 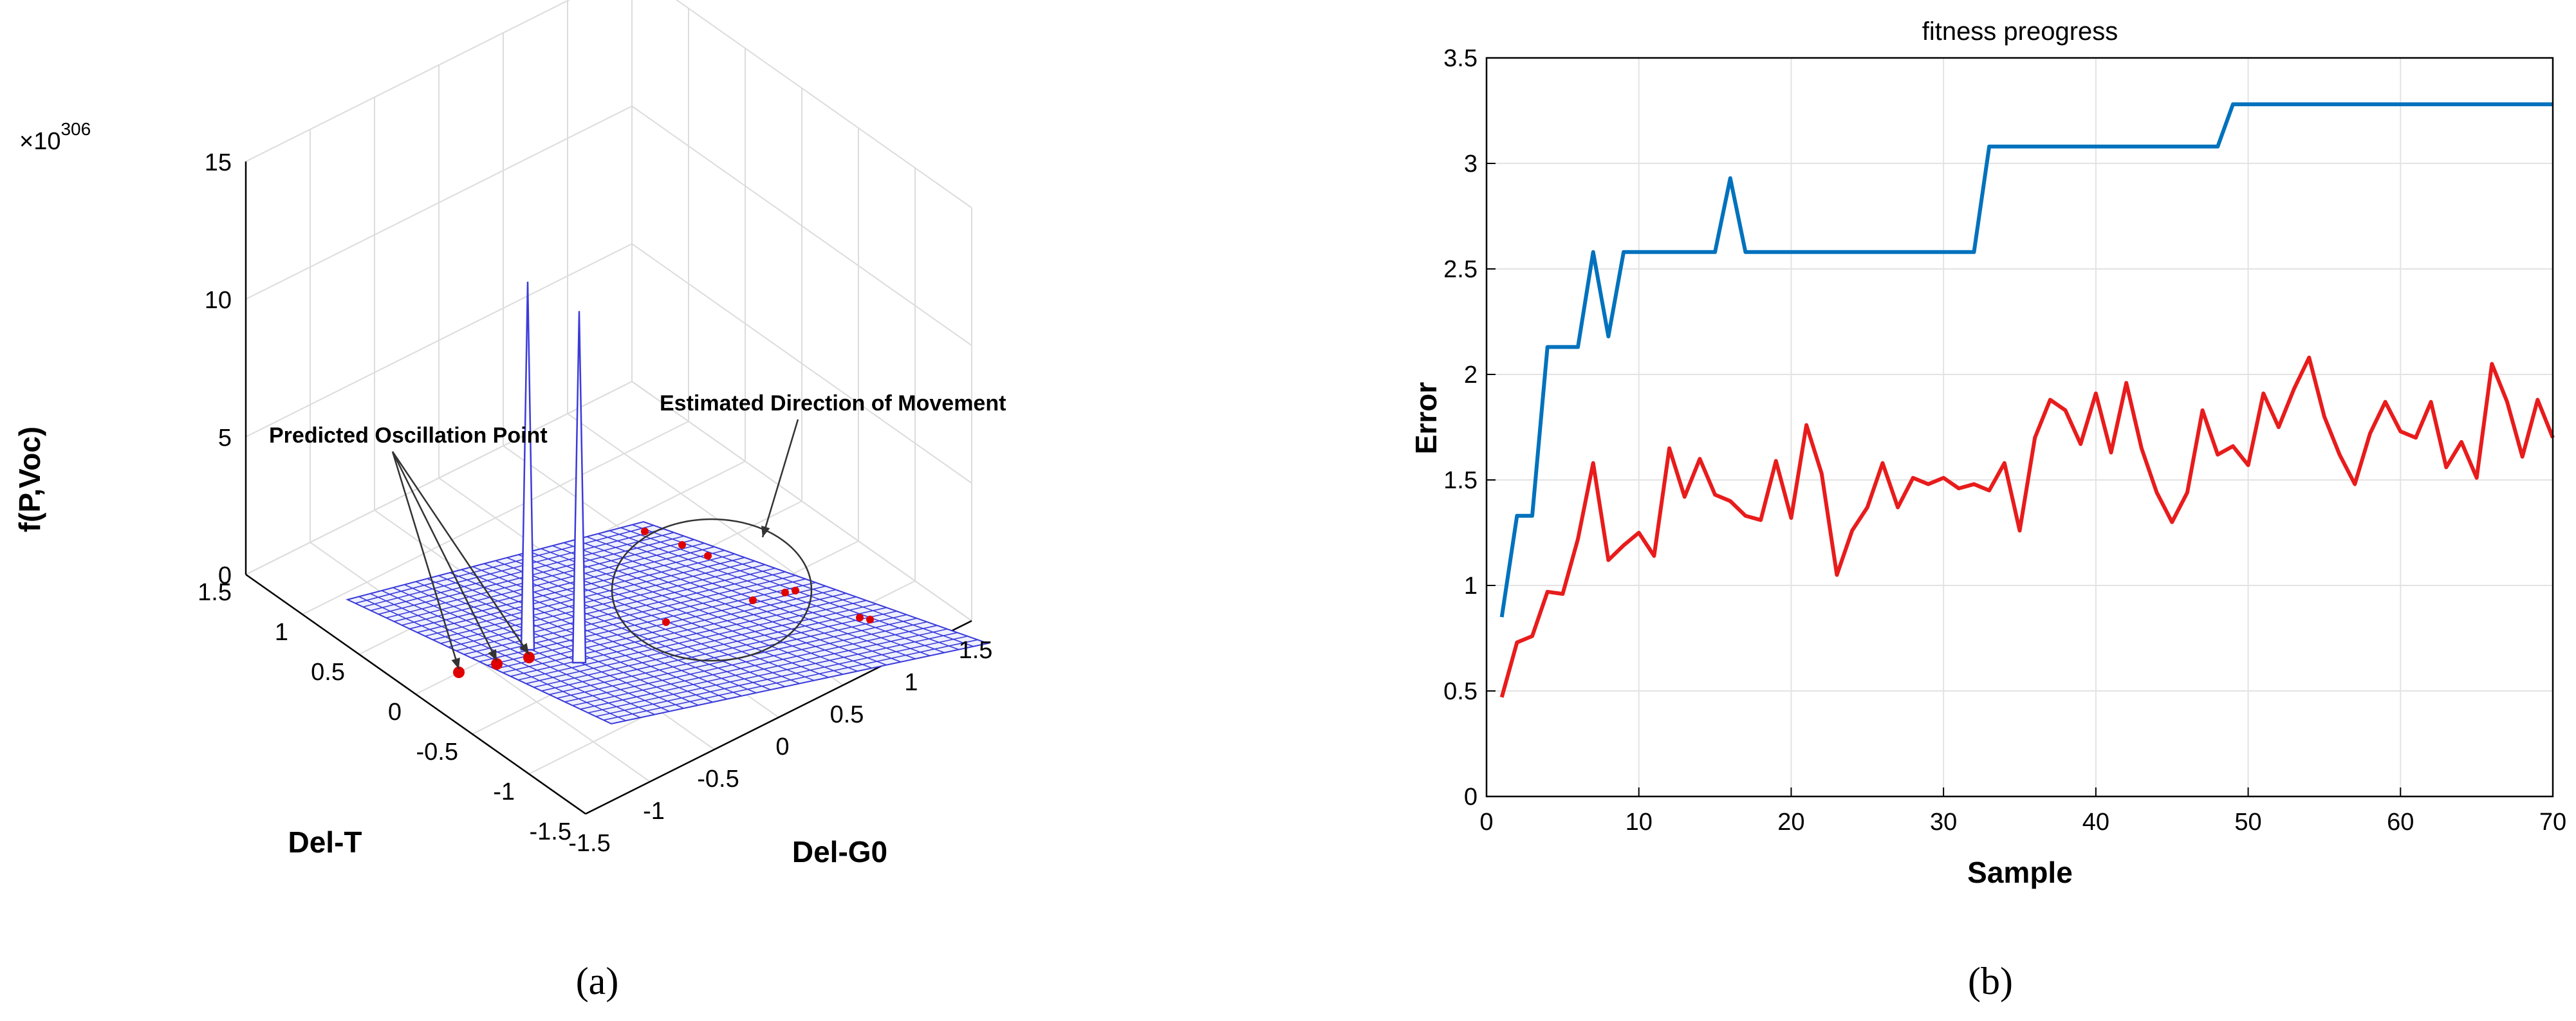 I want to click on z-tick-label: 5, so click(x=225, y=438).